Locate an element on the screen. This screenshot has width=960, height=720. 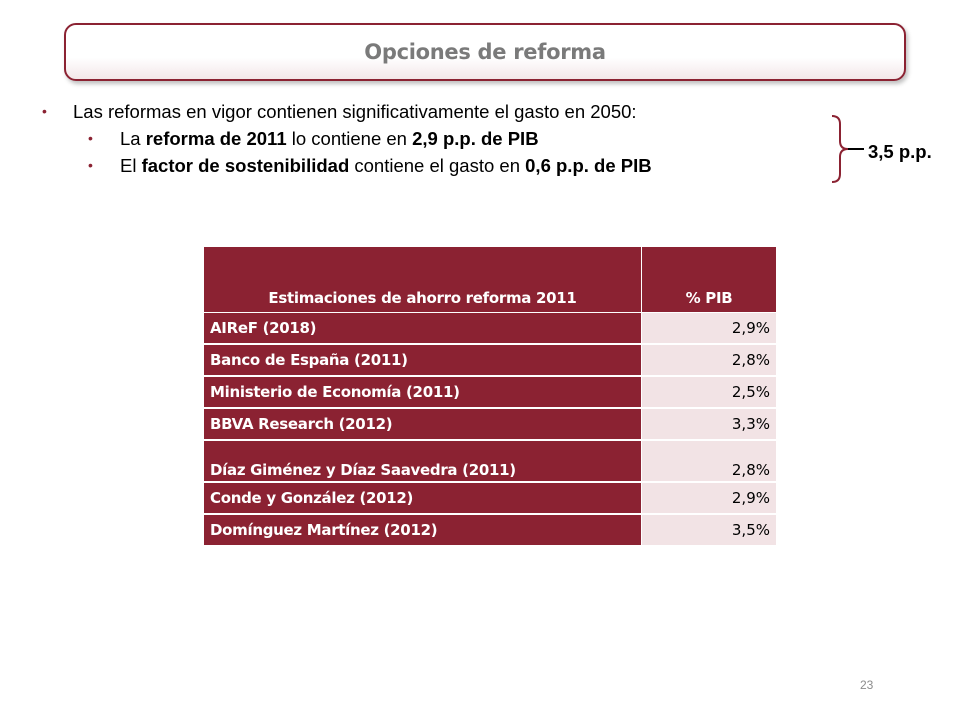
table-row: Banco de España (2011) 2,8% is located at coordinates (490, 360).